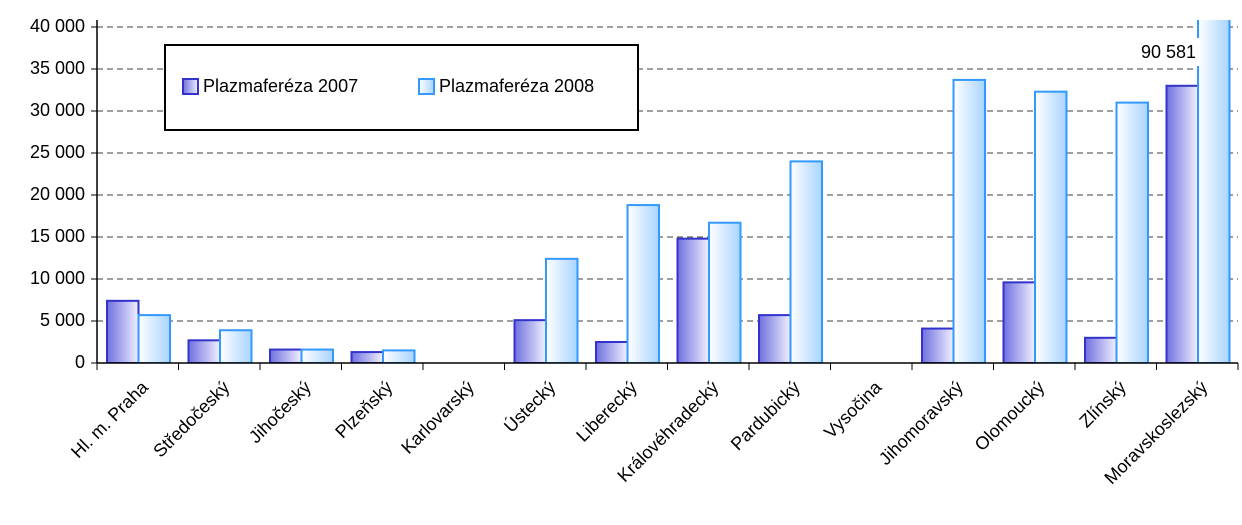  I want to click on x-tick-label: Jihočeský, so click(280, 412).